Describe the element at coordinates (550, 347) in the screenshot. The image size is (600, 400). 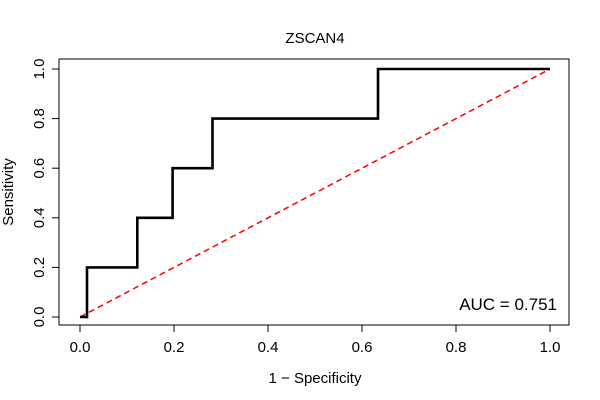
I see `x-tick-label: 1.0` at that location.